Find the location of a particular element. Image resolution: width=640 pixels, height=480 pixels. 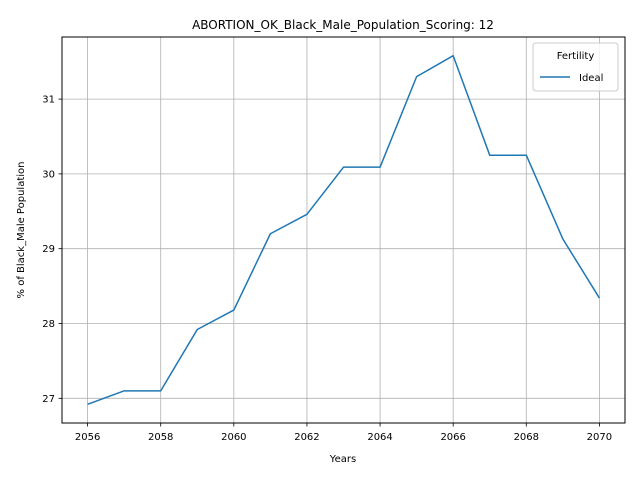

x-tick-label: 2068 is located at coordinates (526, 437).